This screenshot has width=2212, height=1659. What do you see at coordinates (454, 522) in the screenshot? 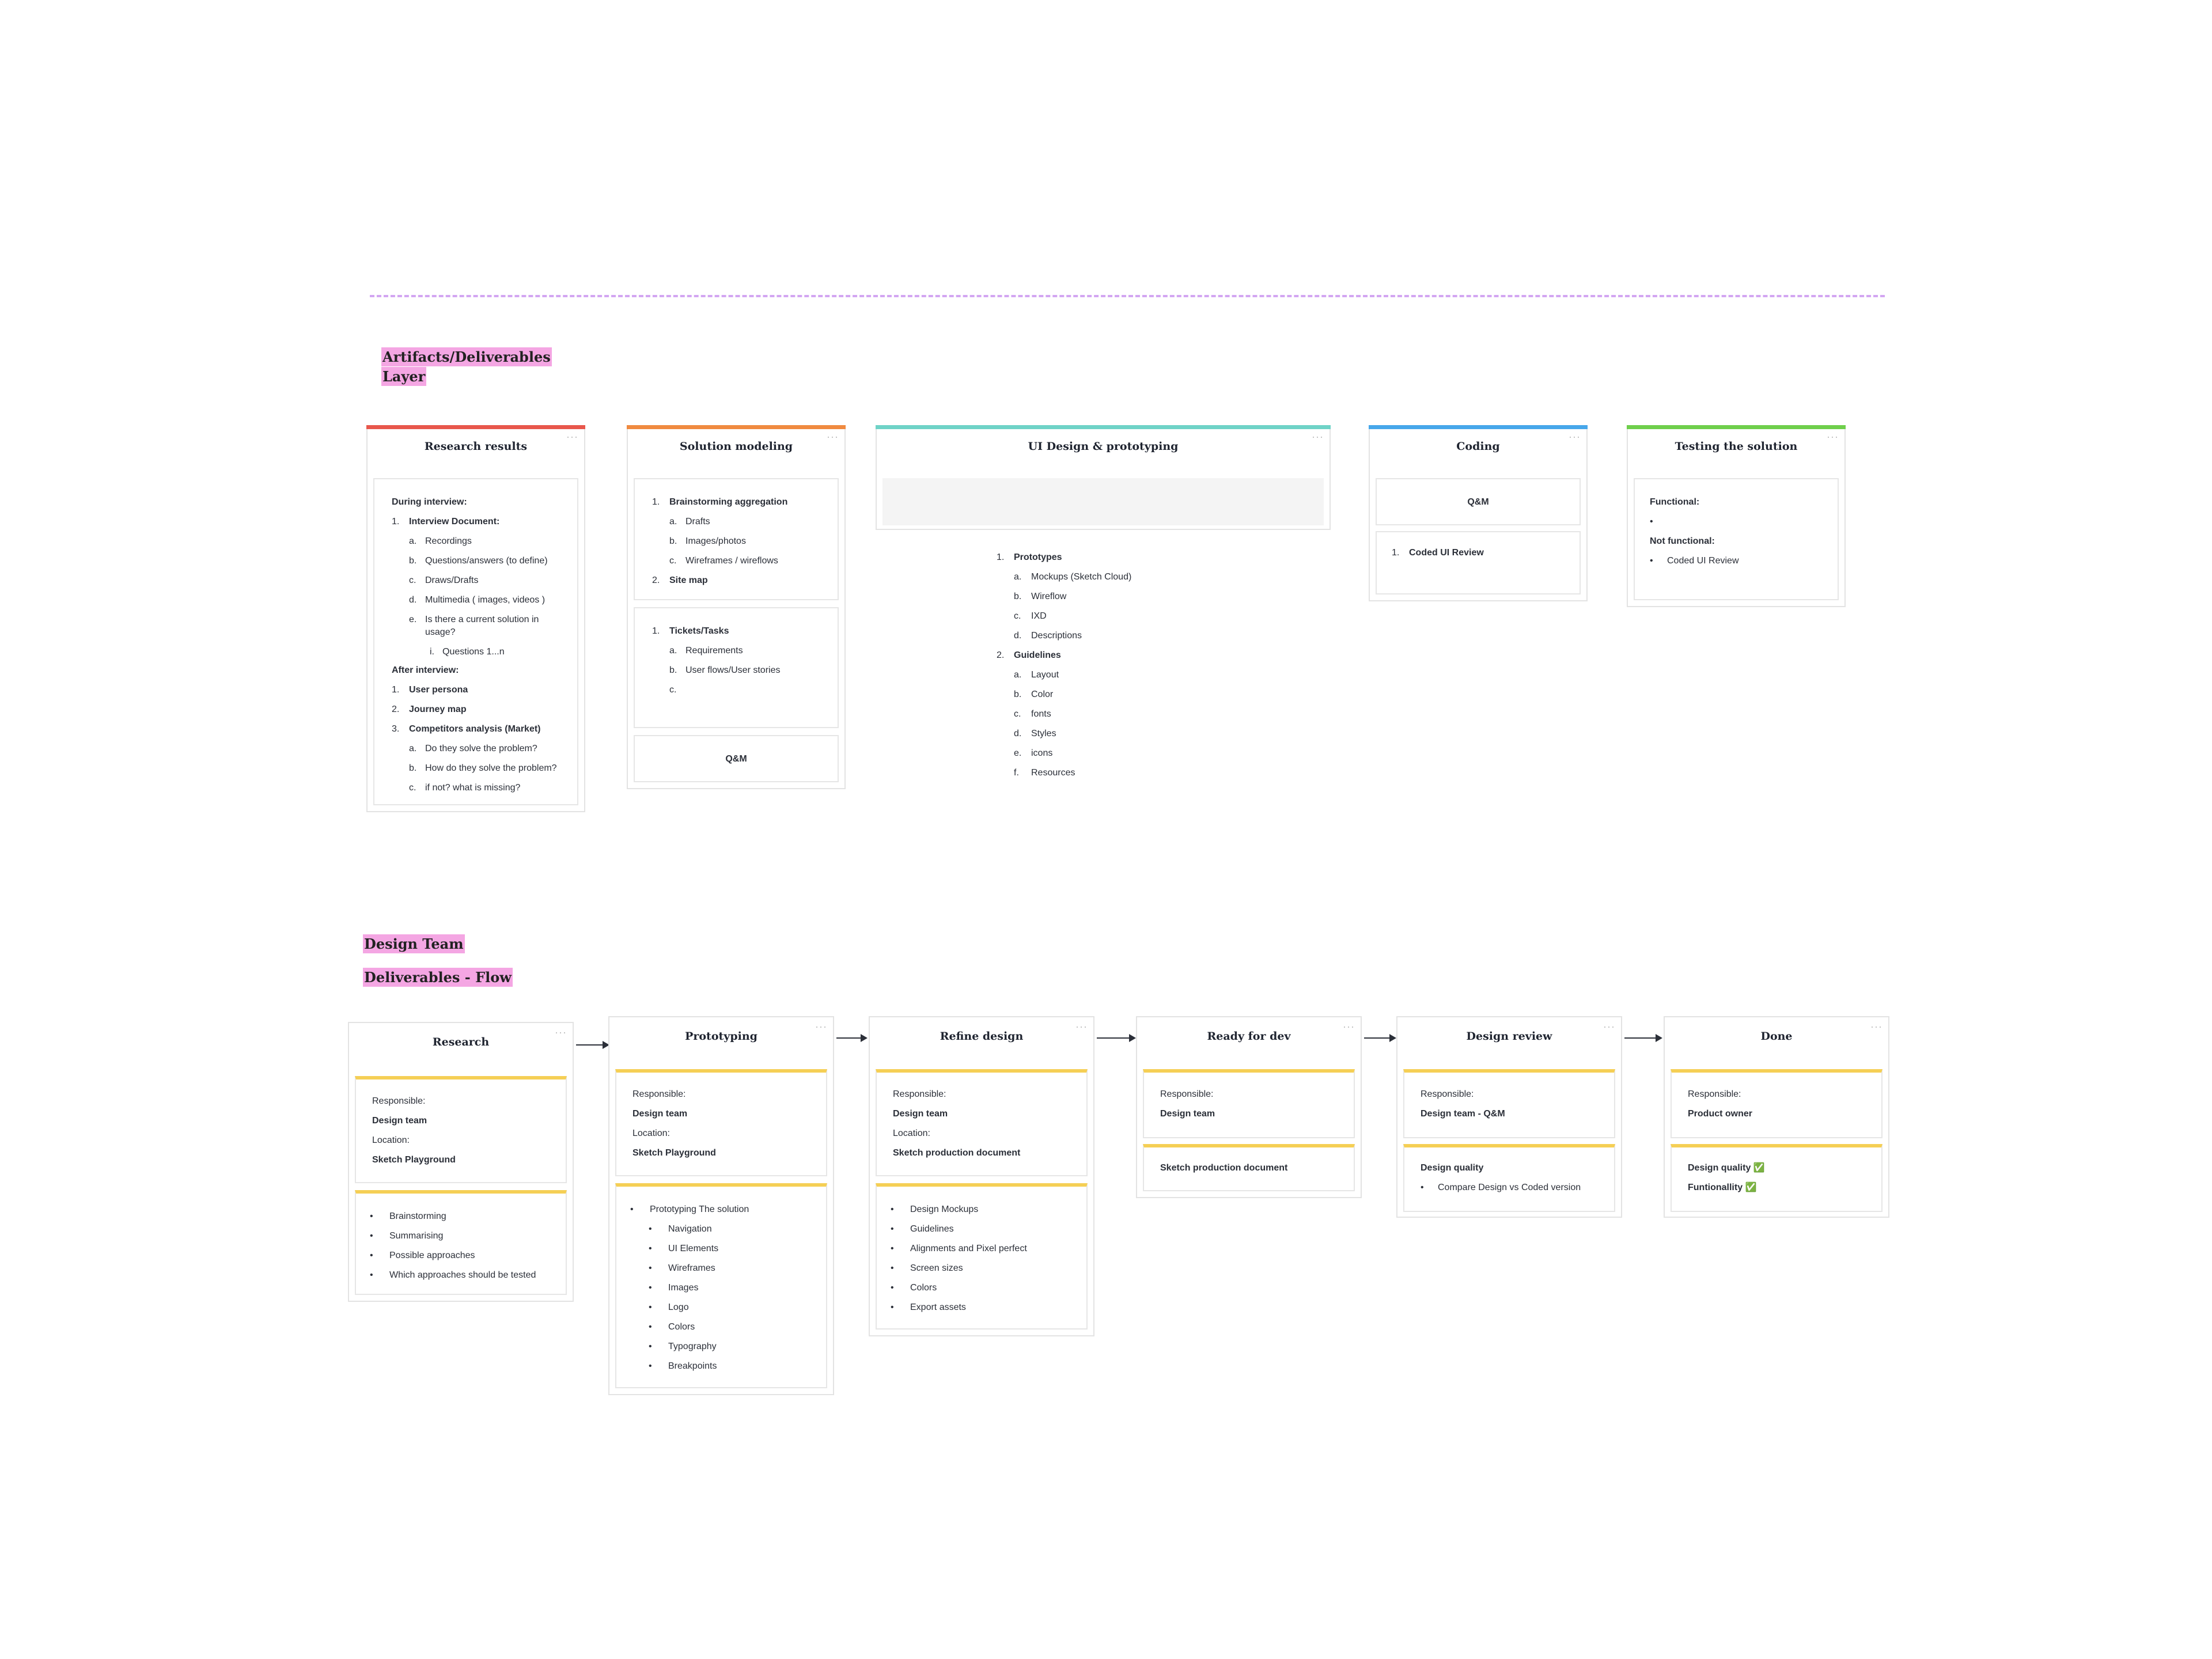
I see `list-item: Interview Document:` at bounding box center [454, 522].